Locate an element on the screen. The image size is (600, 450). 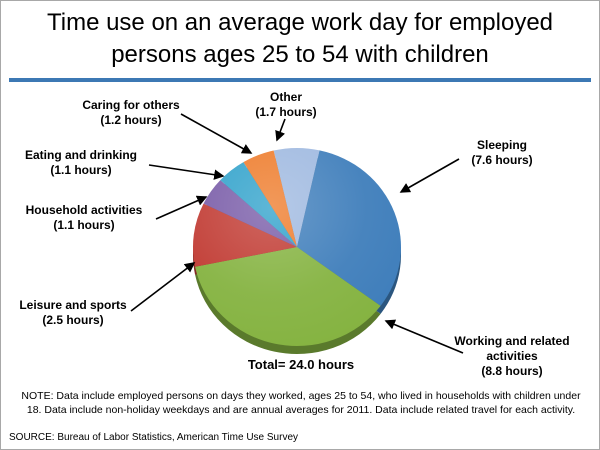
leader-arrow-working is located at coordinates (424, 336).